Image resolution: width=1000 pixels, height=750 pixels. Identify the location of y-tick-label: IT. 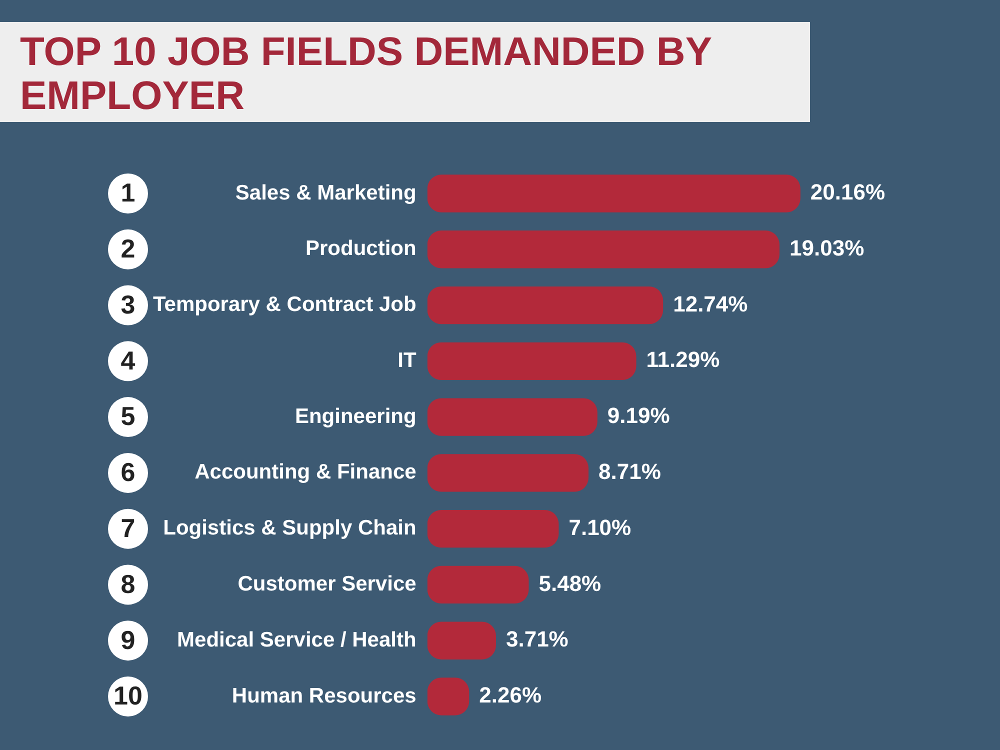
(407, 360).